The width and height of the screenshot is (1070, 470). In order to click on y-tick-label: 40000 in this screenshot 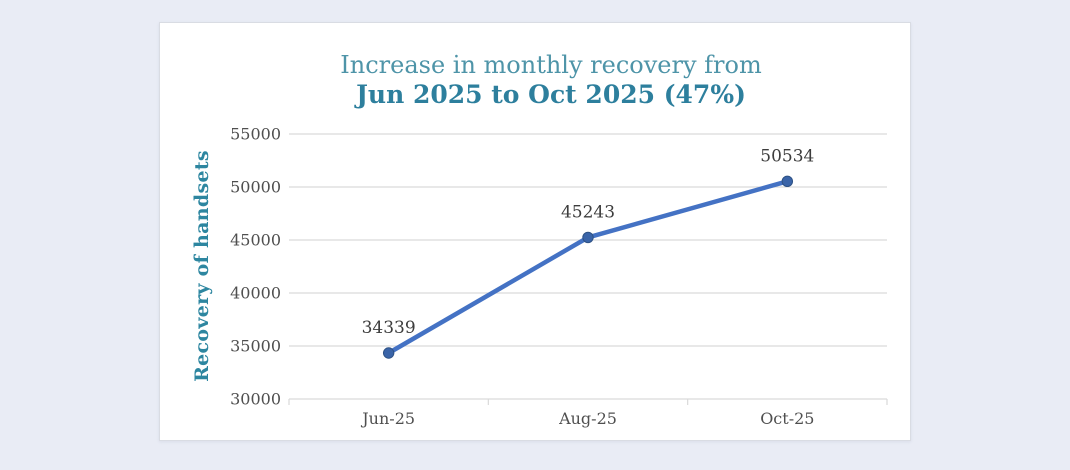, I will do `click(255, 293)`.